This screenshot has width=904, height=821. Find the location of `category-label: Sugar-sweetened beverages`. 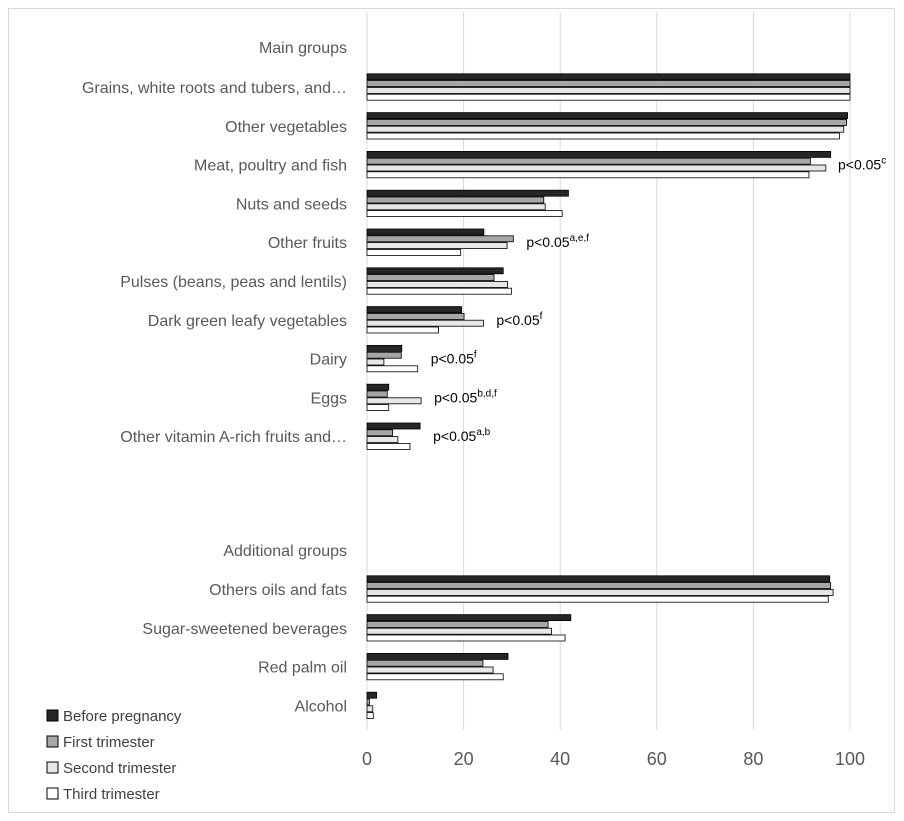

category-label: Sugar-sweetened beverages is located at coordinates (244, 629).